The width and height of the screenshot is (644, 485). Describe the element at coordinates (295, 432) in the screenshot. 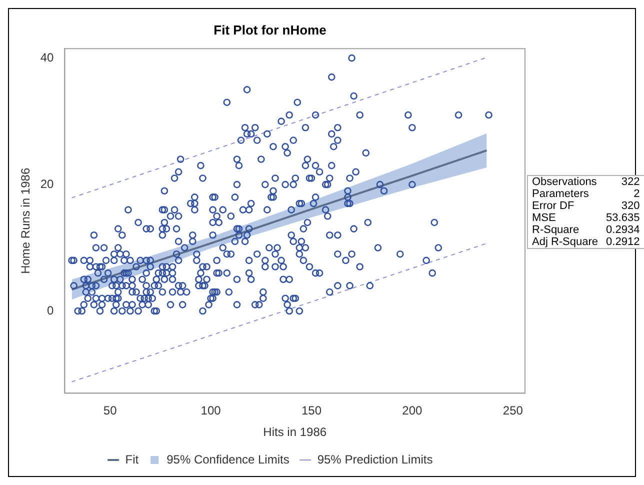

I see `x-axis-title: Hits in 1986` at that location.